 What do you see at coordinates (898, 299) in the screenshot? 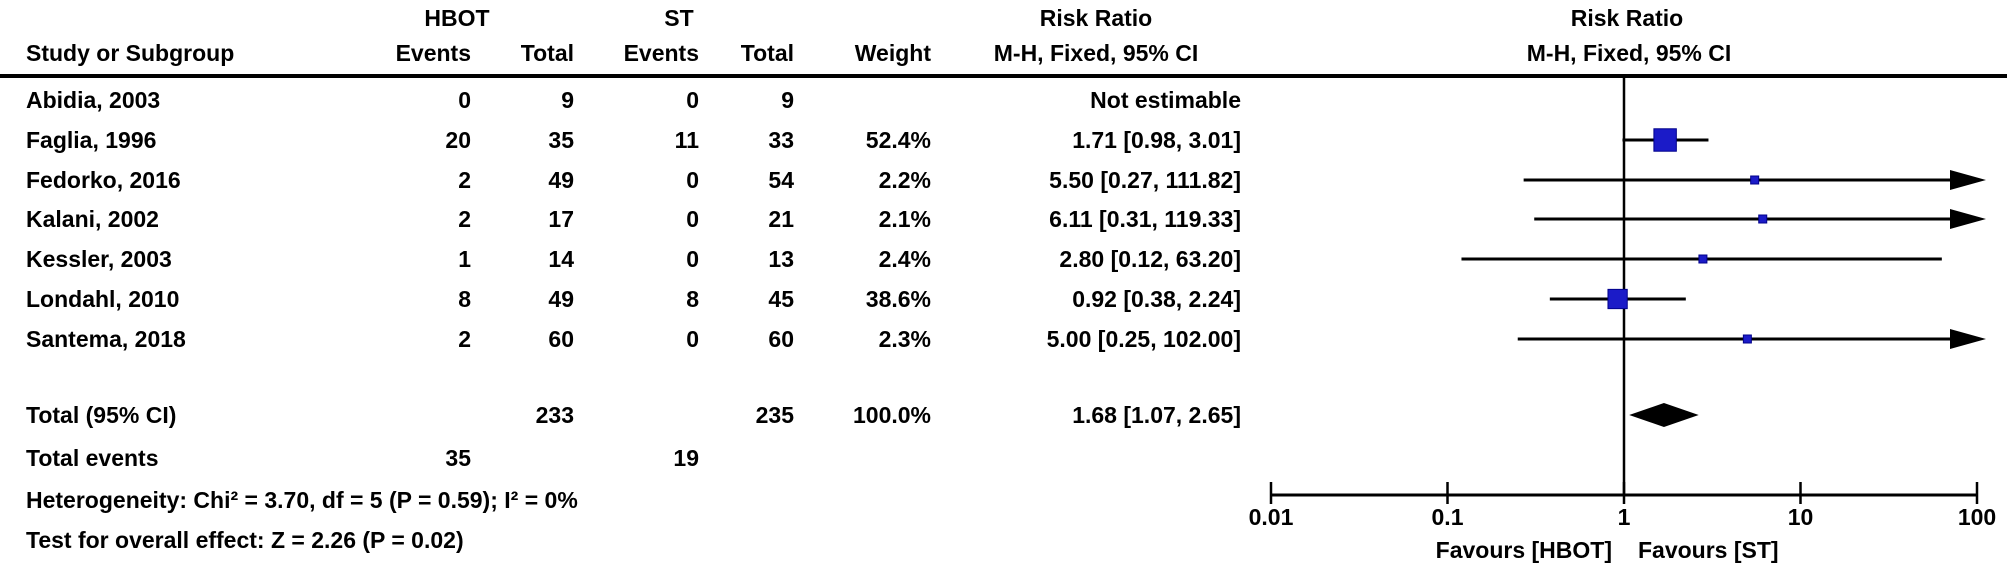
I see `weight-value: 38.6%` at bounding box center [898, 299].